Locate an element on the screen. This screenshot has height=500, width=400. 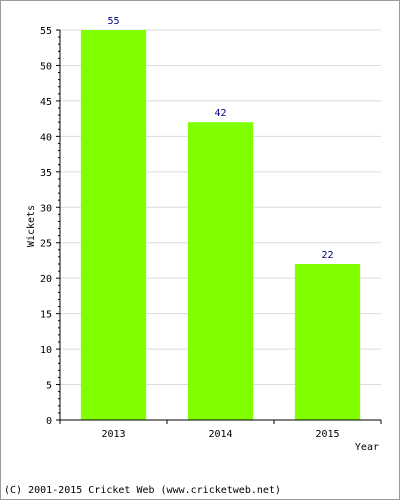
y-tick-label: 0 is located at coordinates (49, 421).